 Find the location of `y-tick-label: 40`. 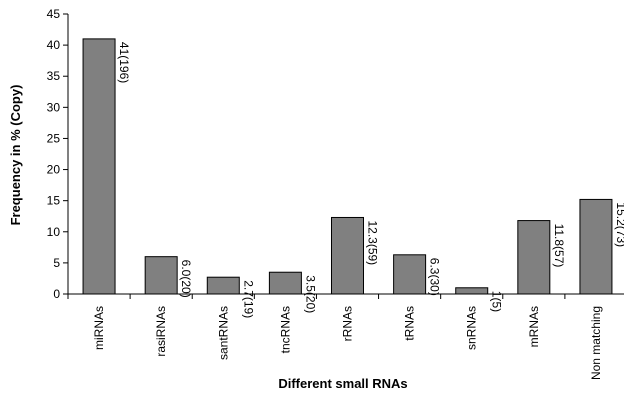

y-tick-label: 40 is located at coordinates (54, 45).